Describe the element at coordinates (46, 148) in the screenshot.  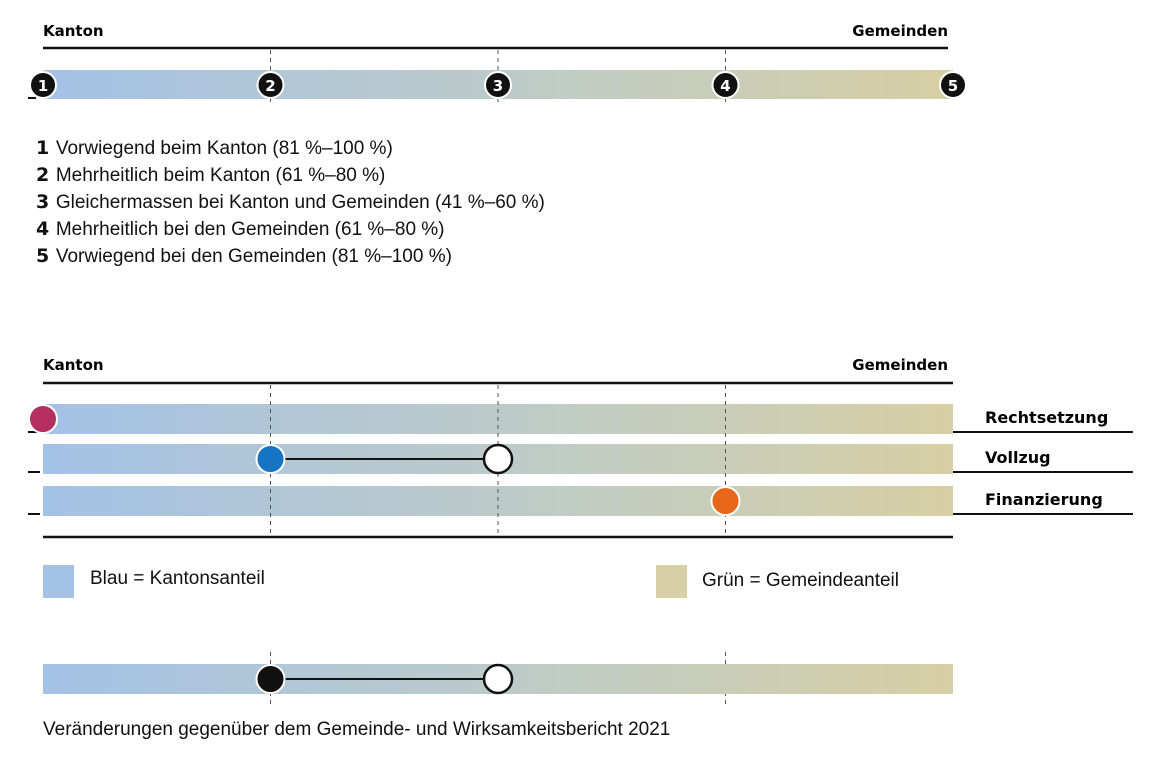
I see `legend-number: 1` at that location.